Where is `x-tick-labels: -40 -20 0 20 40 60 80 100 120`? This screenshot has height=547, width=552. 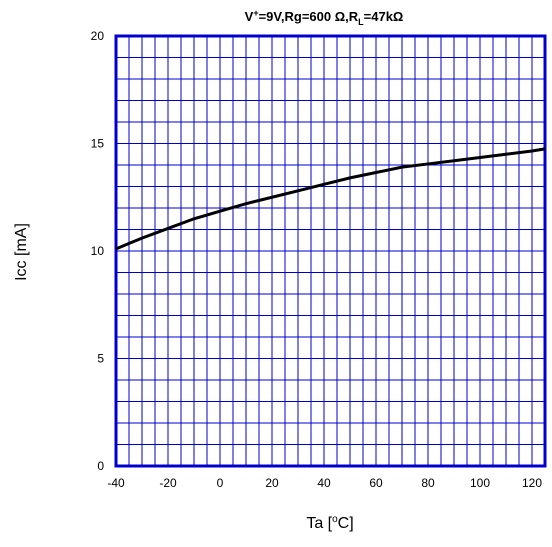
x-tick-labels: -40 -20 0 20 40 60 80 100 120 is located at coordinates (324, 483).